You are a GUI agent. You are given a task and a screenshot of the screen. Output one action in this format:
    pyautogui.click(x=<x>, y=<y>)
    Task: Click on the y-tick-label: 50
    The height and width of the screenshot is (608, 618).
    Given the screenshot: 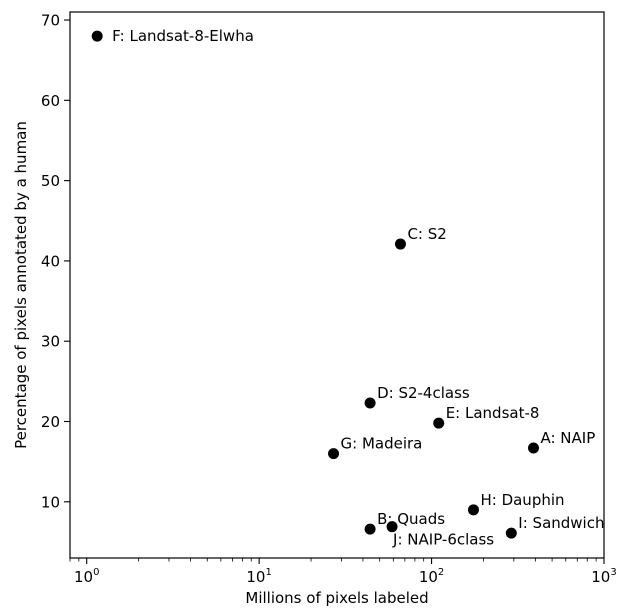 What is the action you would take?
    pyautogui.click(x=50, y=181)
    